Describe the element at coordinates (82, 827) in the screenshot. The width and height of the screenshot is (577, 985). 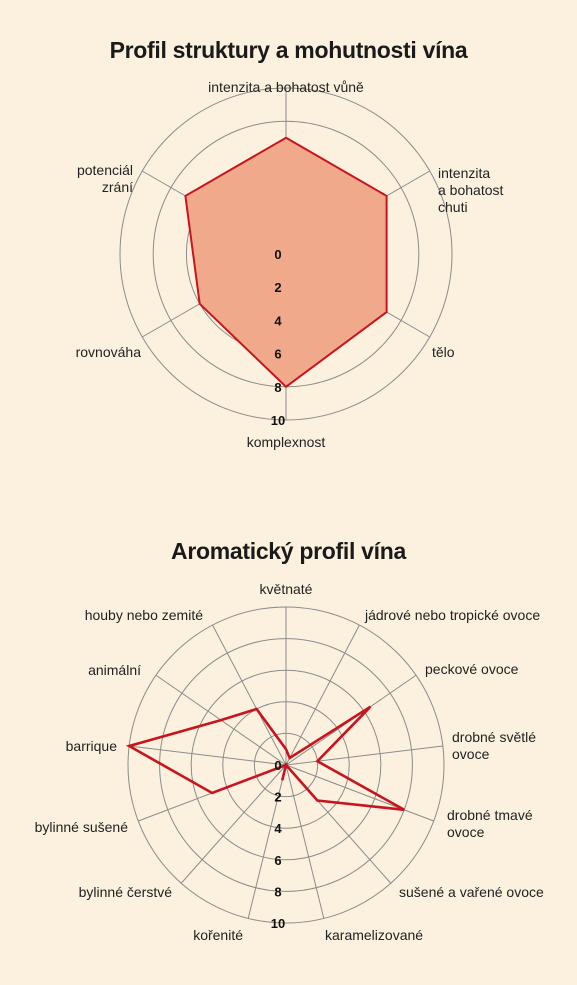
I see `category-label: bylinné sušené` at that location.